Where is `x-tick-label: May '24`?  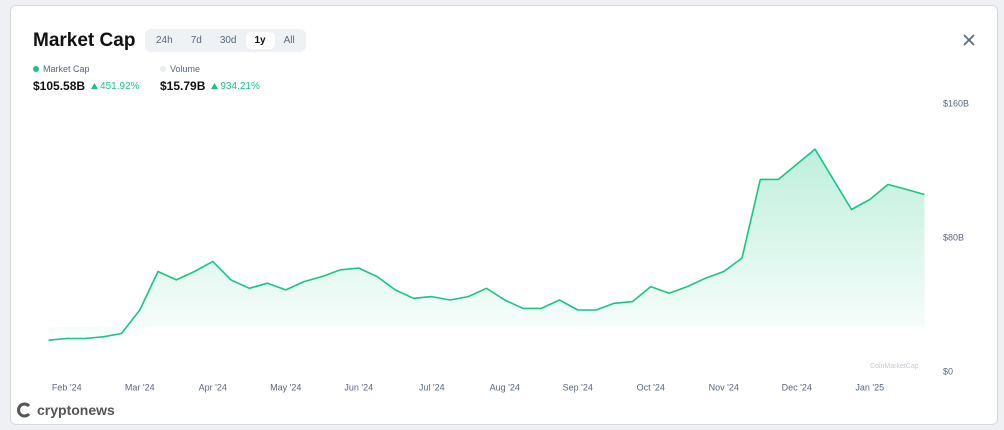
x-tick-label: May '24 is located at coordinates (285, 387).